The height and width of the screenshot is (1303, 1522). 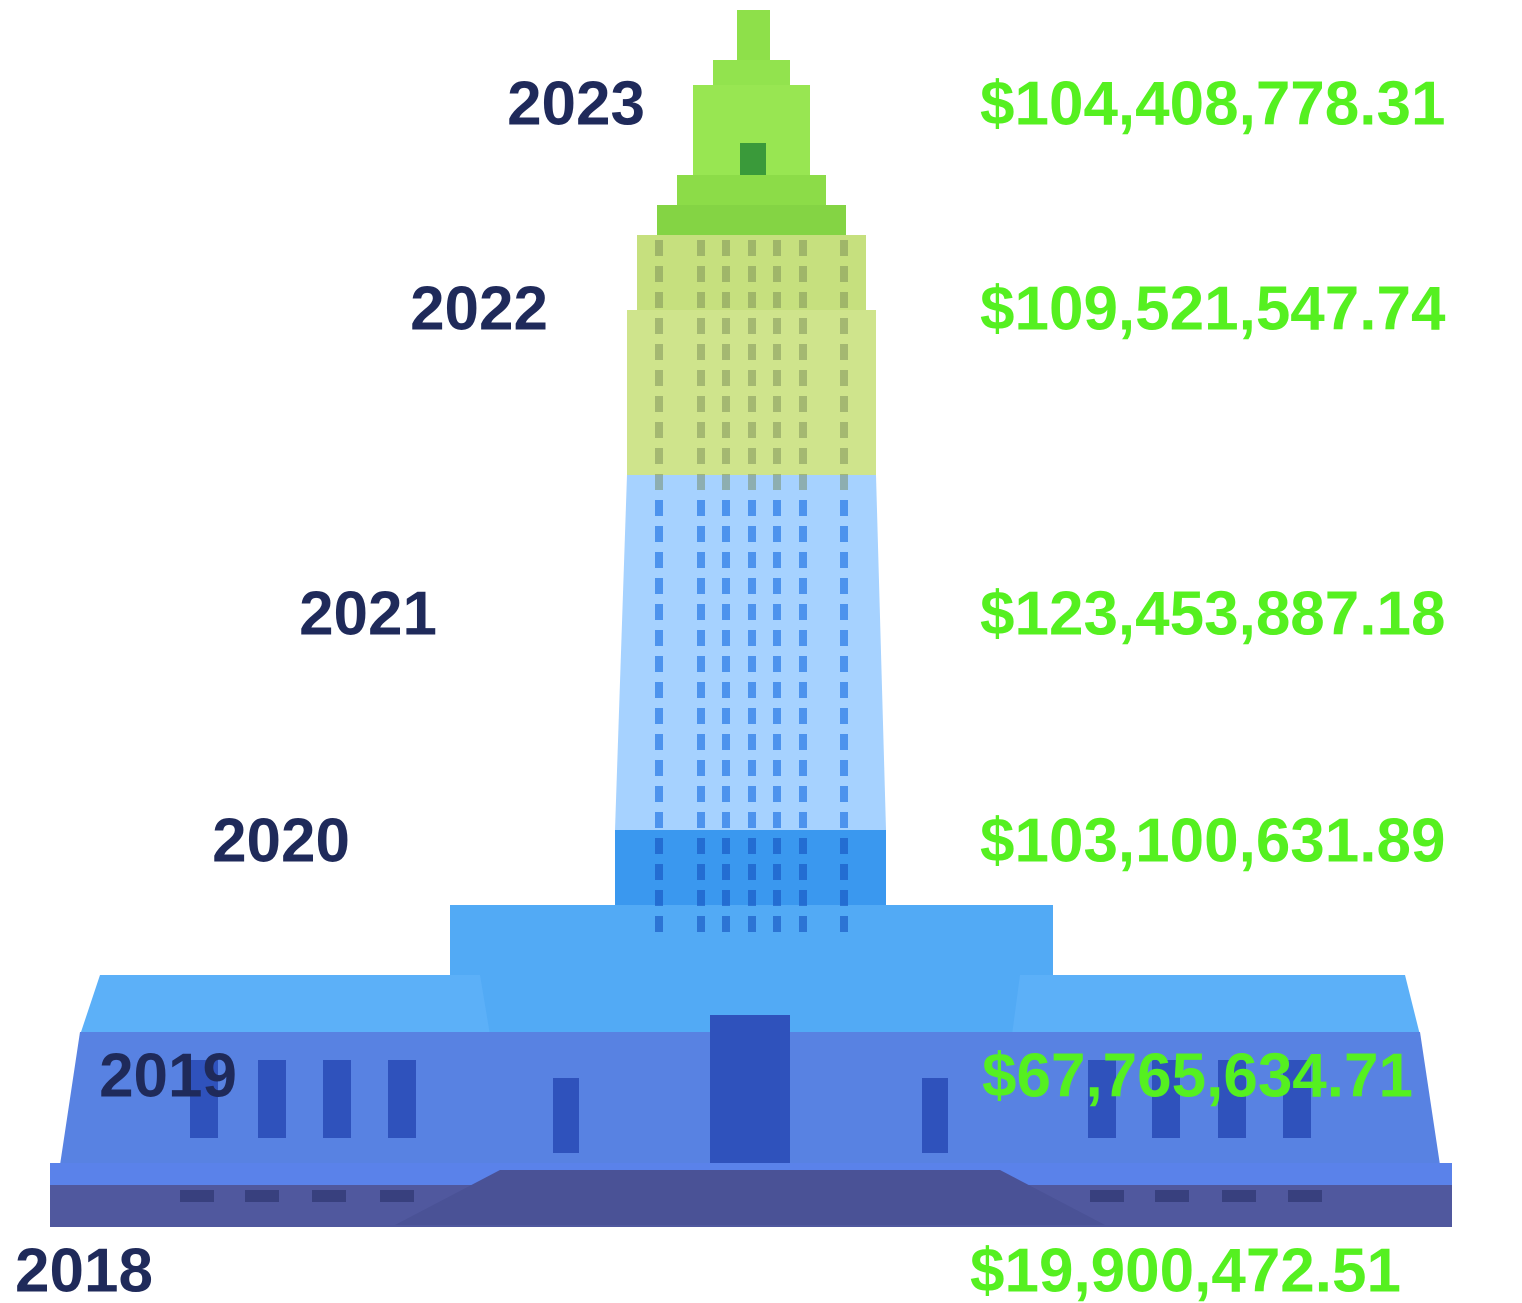 I want to click on amount-label: $103,100,631.89, so click(x=1212, y=840).